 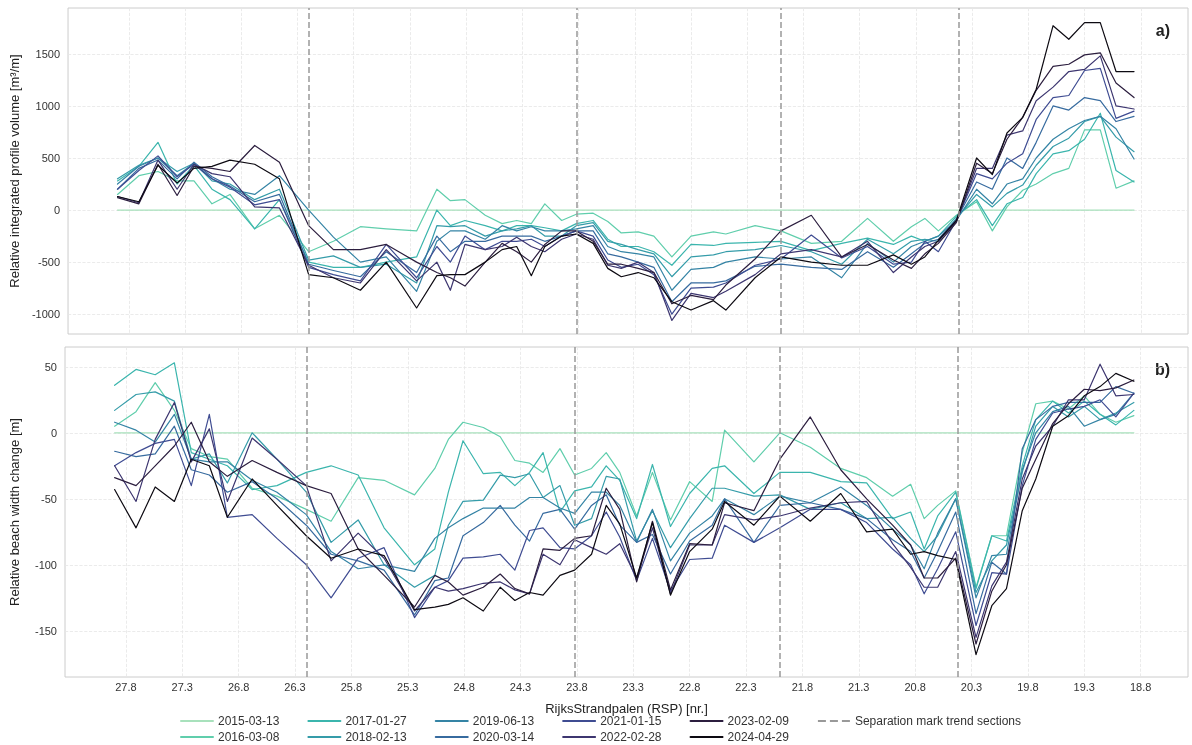 I want to click on y-tick-label: -1000, so click(x=46, y=314).